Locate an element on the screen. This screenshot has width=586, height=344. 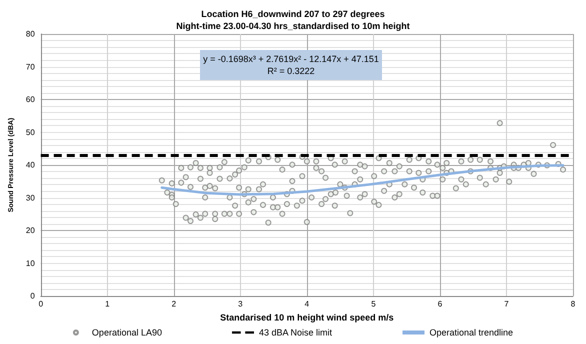
x-tick-label: 3 is located at coordinates (241, 304).